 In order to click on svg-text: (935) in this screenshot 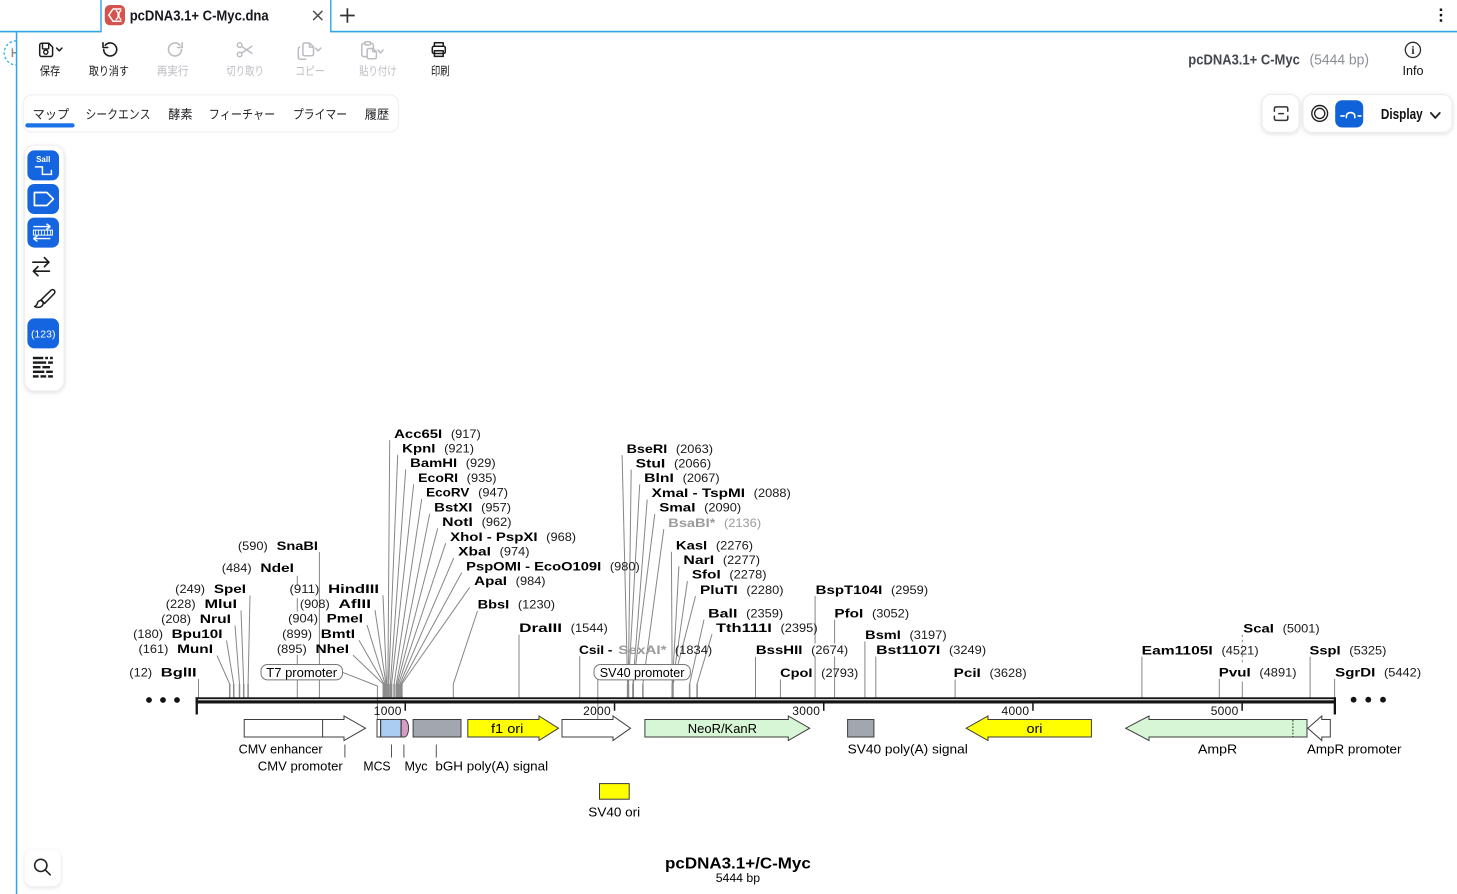, I will do `click(482, 478)`.